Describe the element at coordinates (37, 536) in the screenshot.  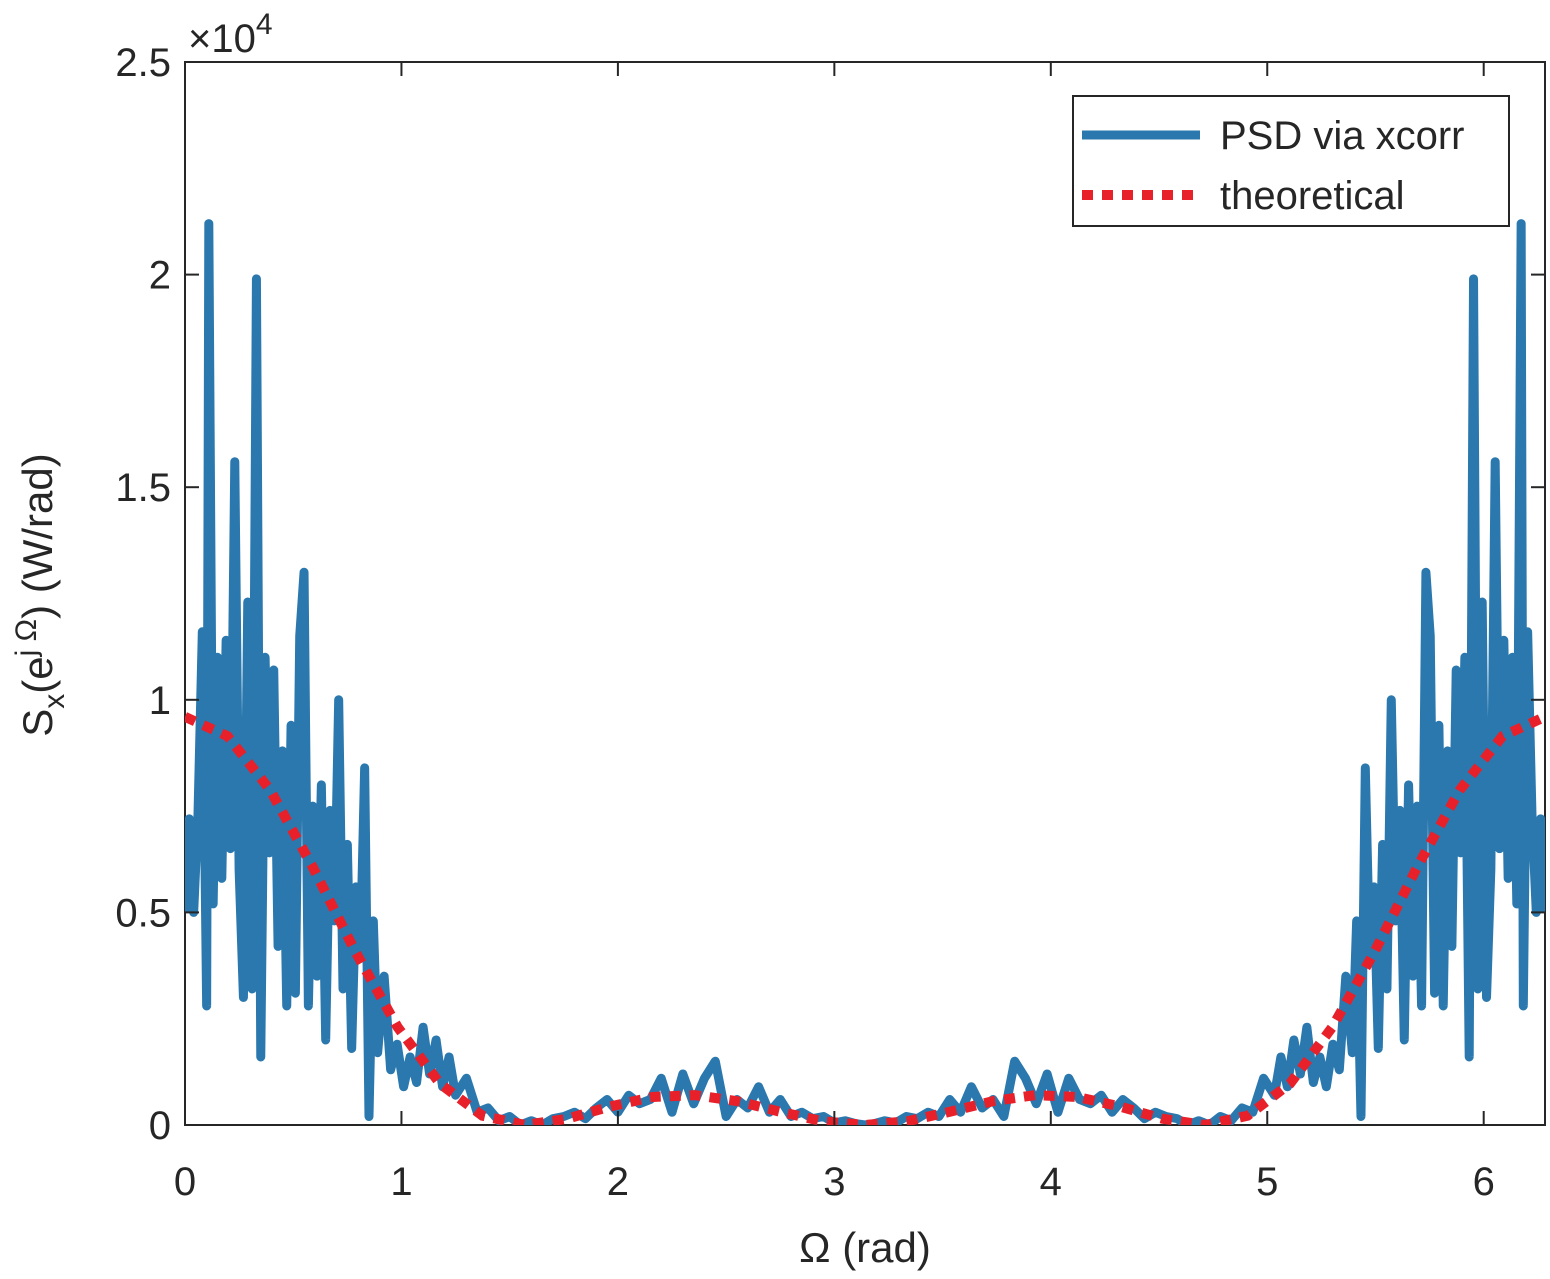
I see `y-label-part: ) (W/rad)` at that location.